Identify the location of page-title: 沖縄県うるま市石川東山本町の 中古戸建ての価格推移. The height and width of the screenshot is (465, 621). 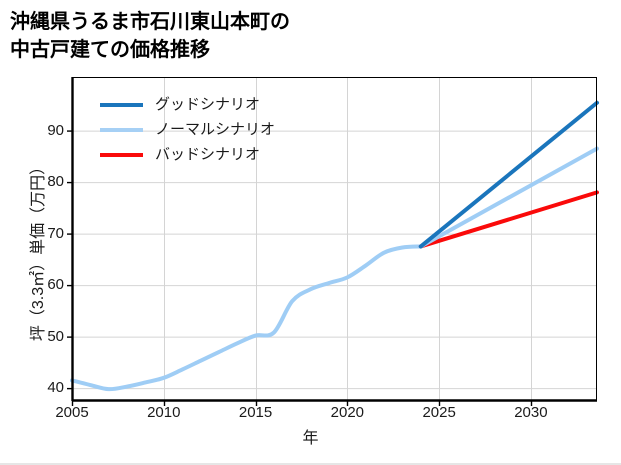
(150, 36).